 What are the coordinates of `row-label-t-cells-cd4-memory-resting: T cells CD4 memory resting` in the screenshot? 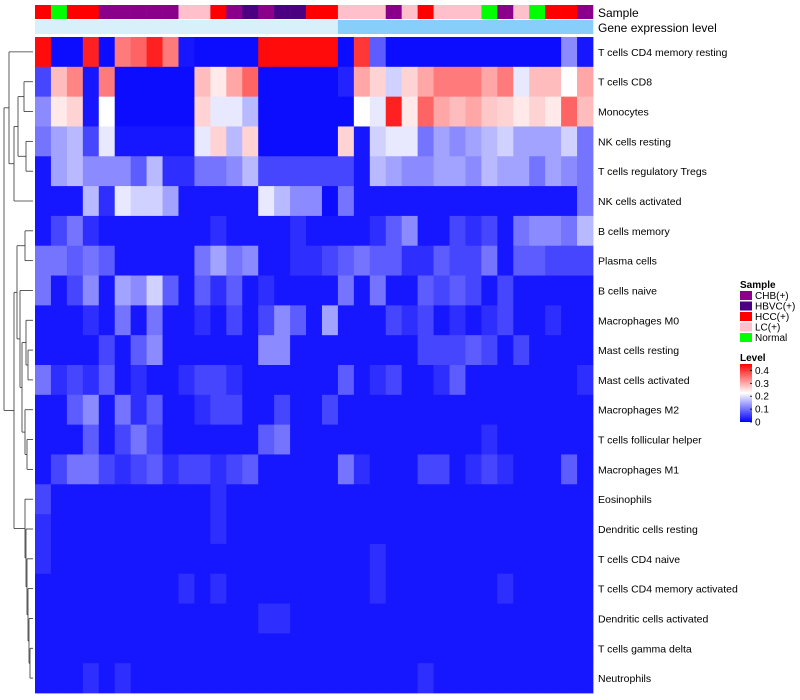 It's located at (662, 53).